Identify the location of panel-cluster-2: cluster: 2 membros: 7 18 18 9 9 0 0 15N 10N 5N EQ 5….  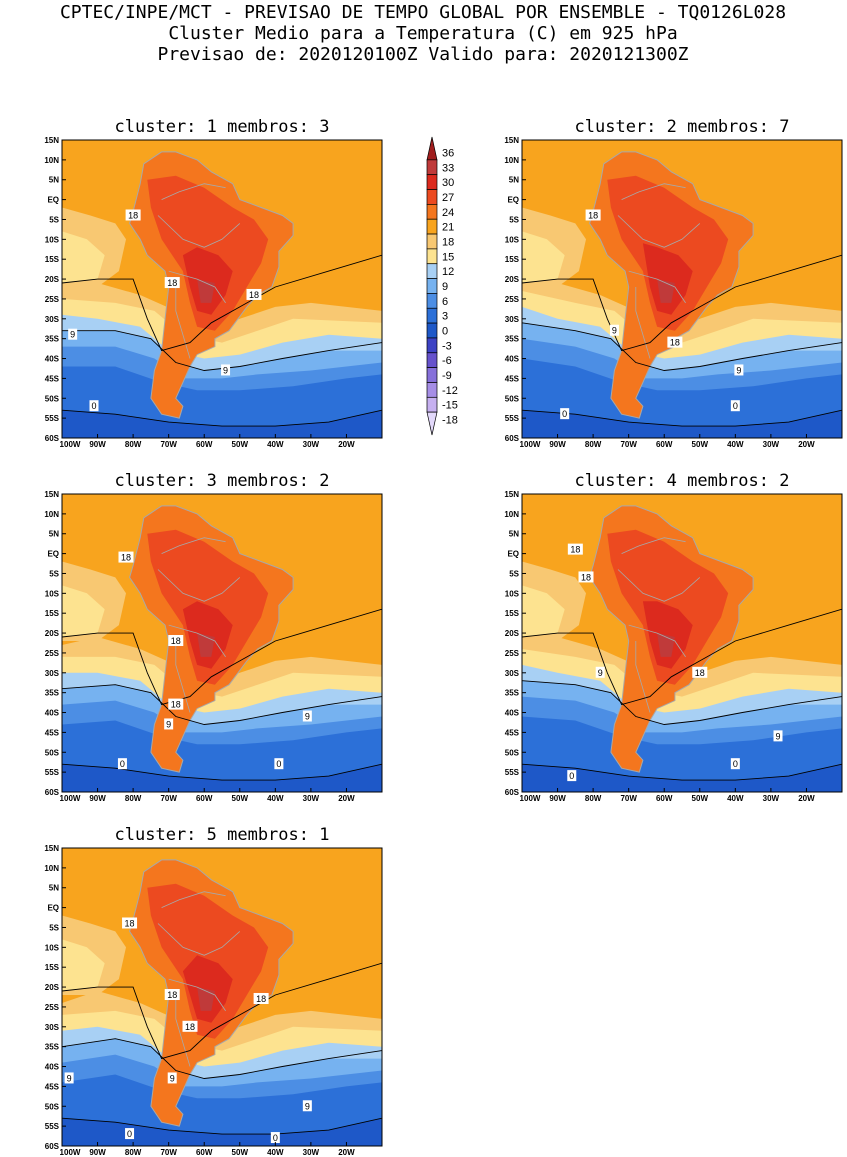
(673, 283).